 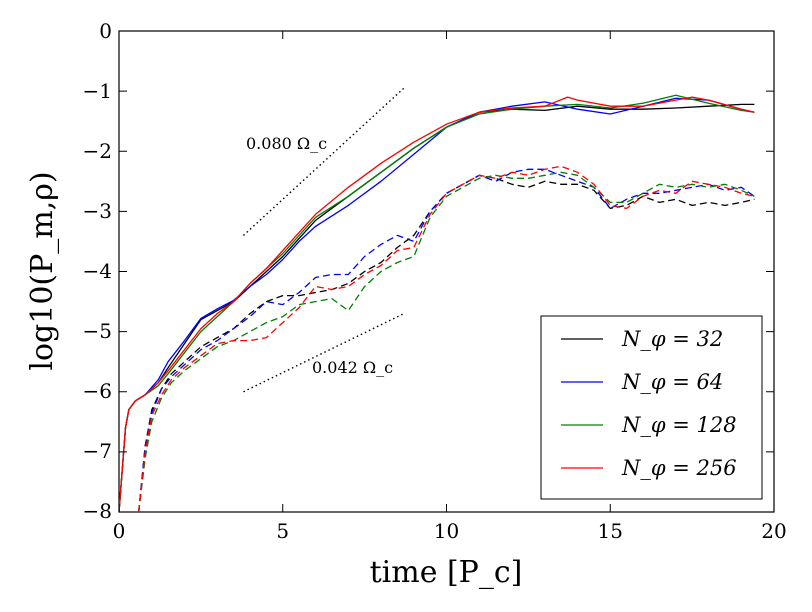 What do you see at coordinates (352, 367) in the screenshot?
I see `annotation-slope-0042: 0.042 Ω_c` at bounding box center [352, 367].